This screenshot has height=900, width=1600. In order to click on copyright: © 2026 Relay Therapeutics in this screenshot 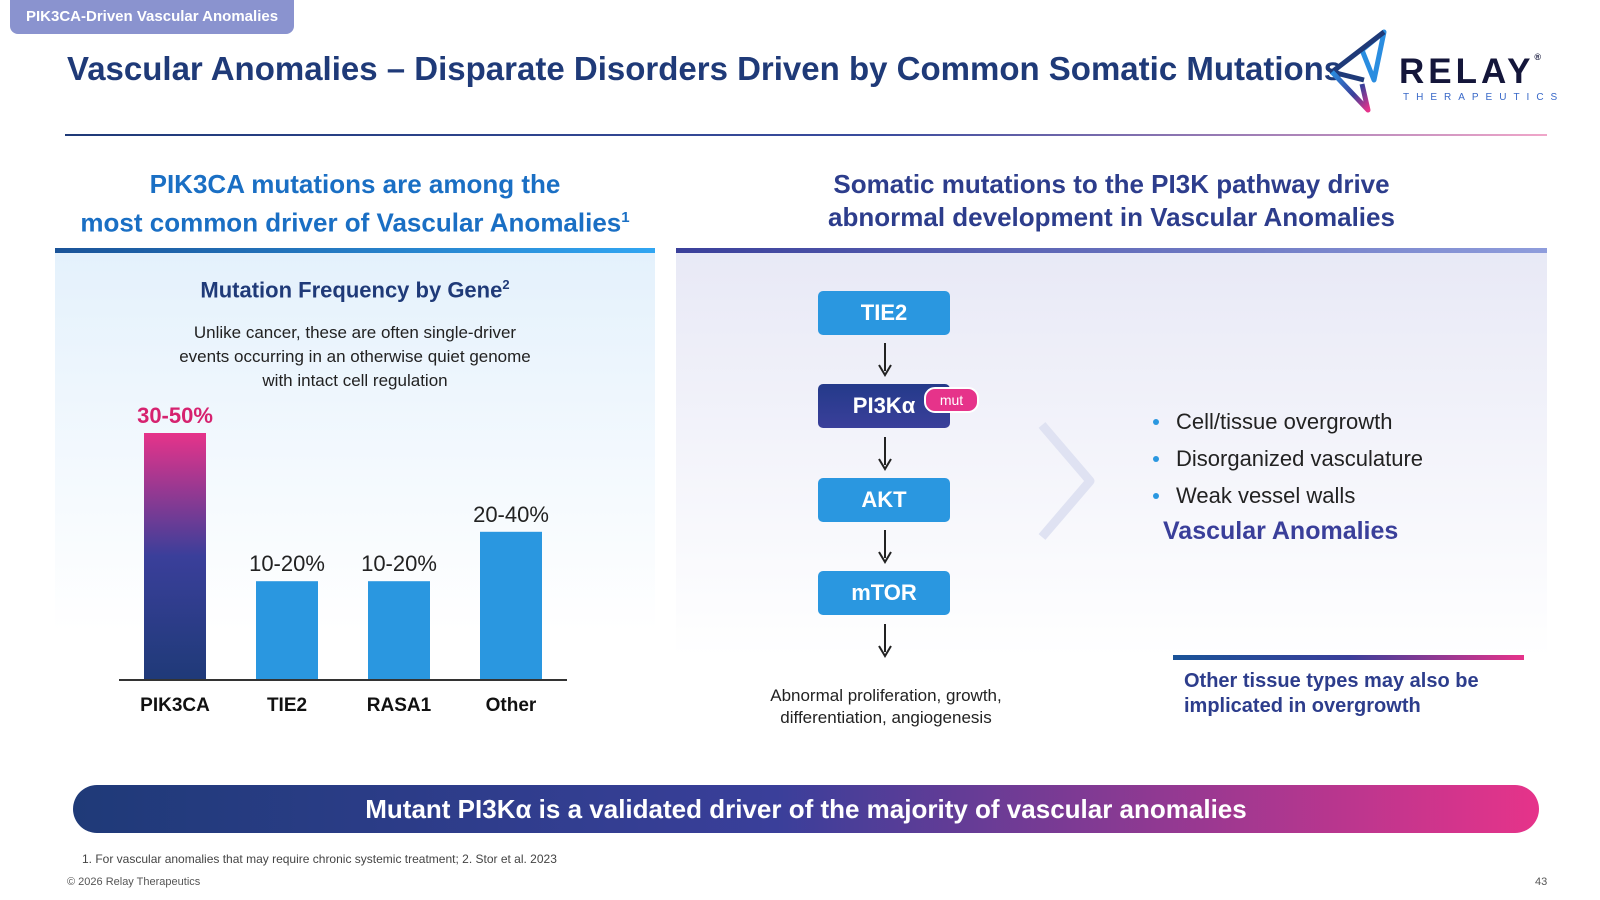, I will do `click(134, 882)`.